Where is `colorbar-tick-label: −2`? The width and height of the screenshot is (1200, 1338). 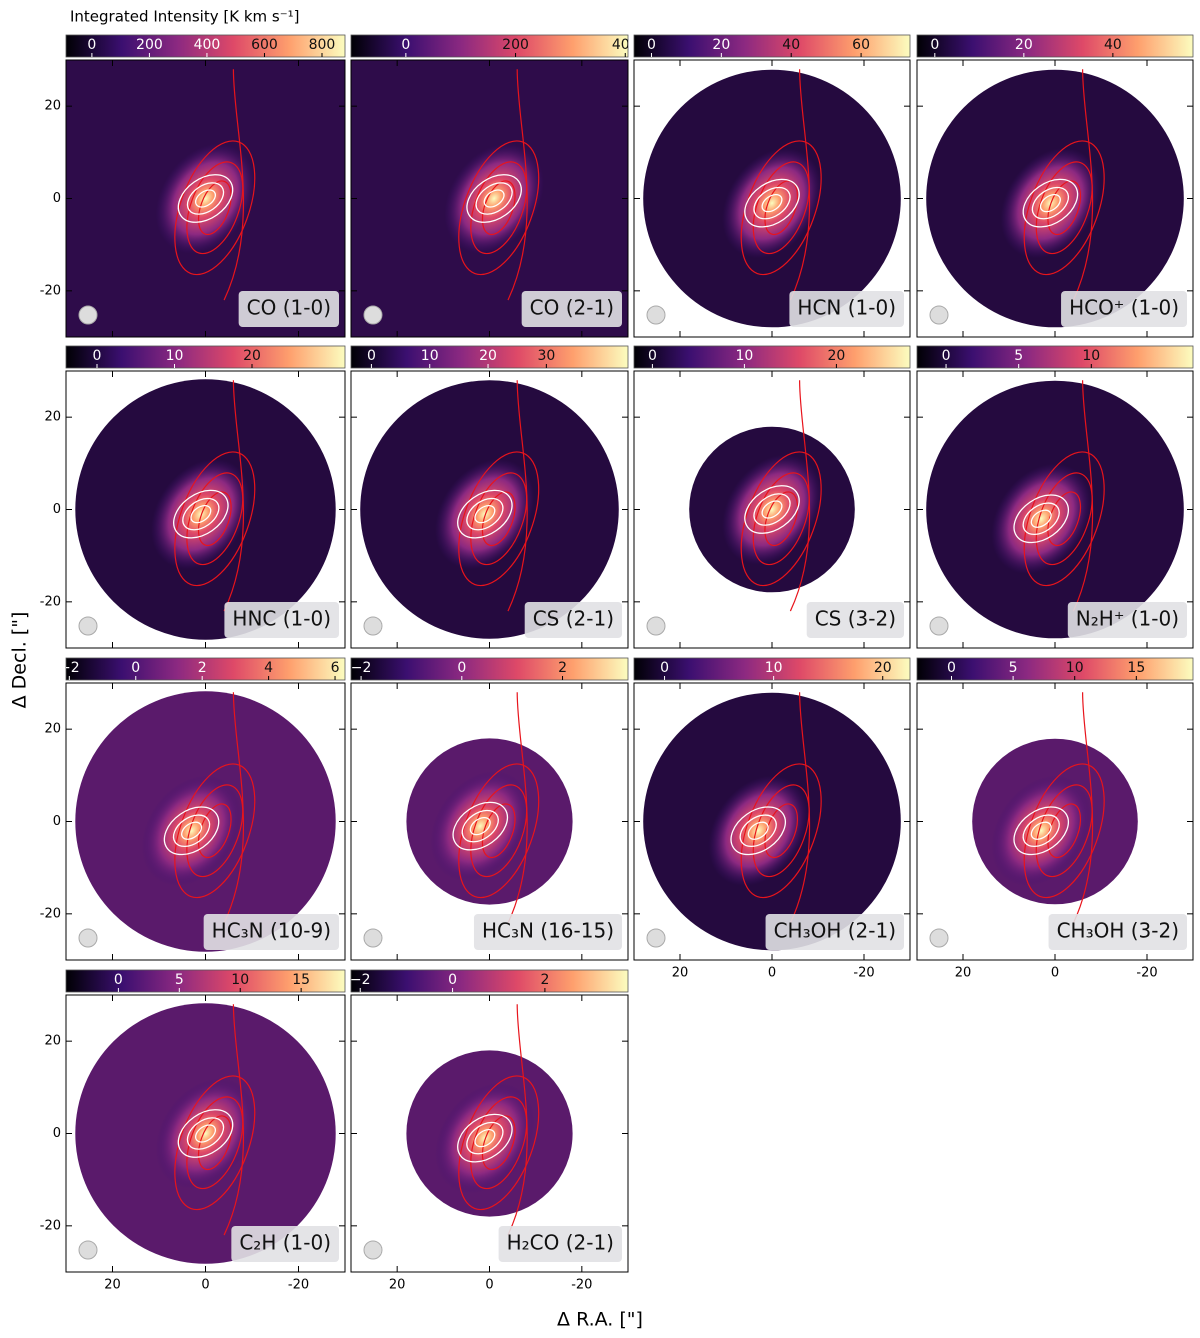
colorbar-tick-label: −2 is located at coordinates (361, 668).